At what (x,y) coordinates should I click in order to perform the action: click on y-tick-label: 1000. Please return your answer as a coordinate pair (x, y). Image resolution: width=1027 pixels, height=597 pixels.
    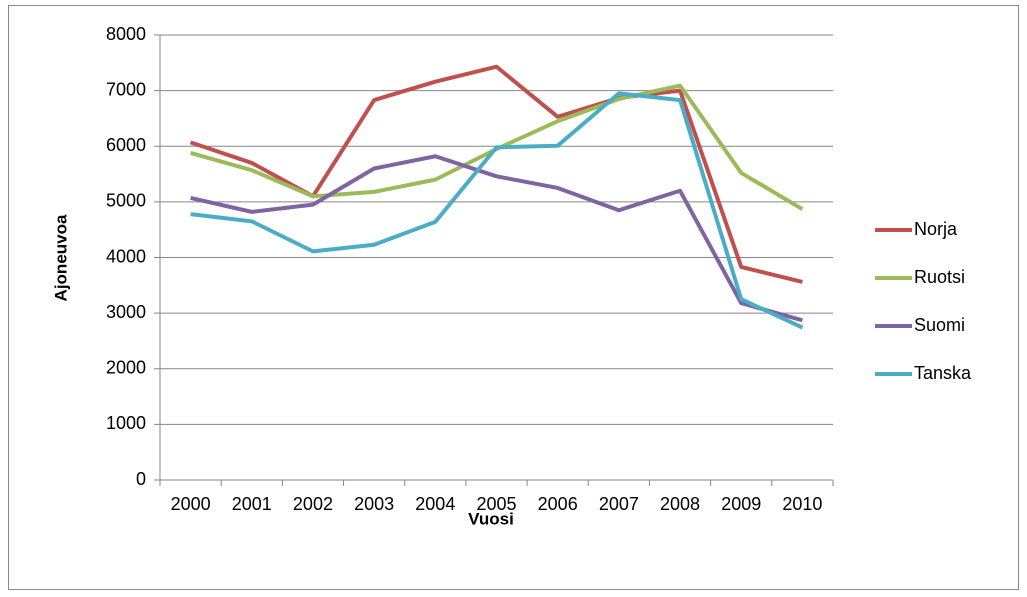
    Looking at the image, I should click on (126, 423).